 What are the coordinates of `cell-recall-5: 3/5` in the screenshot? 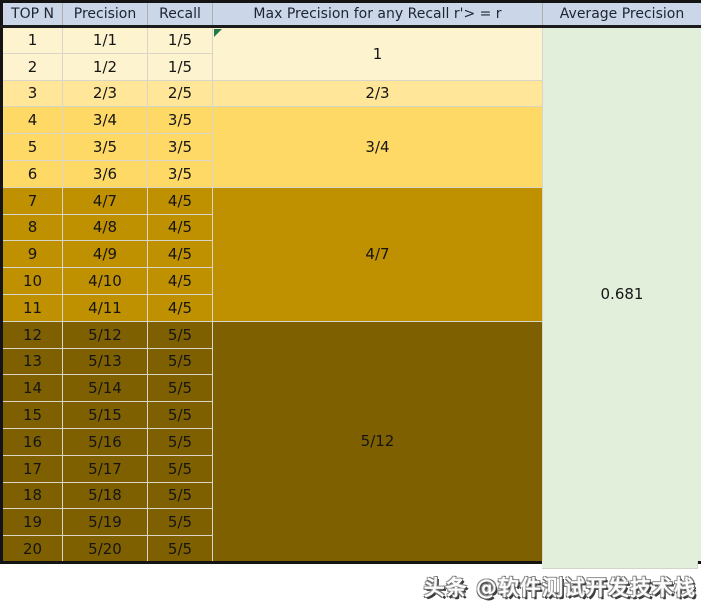 It's located at (180, 147).